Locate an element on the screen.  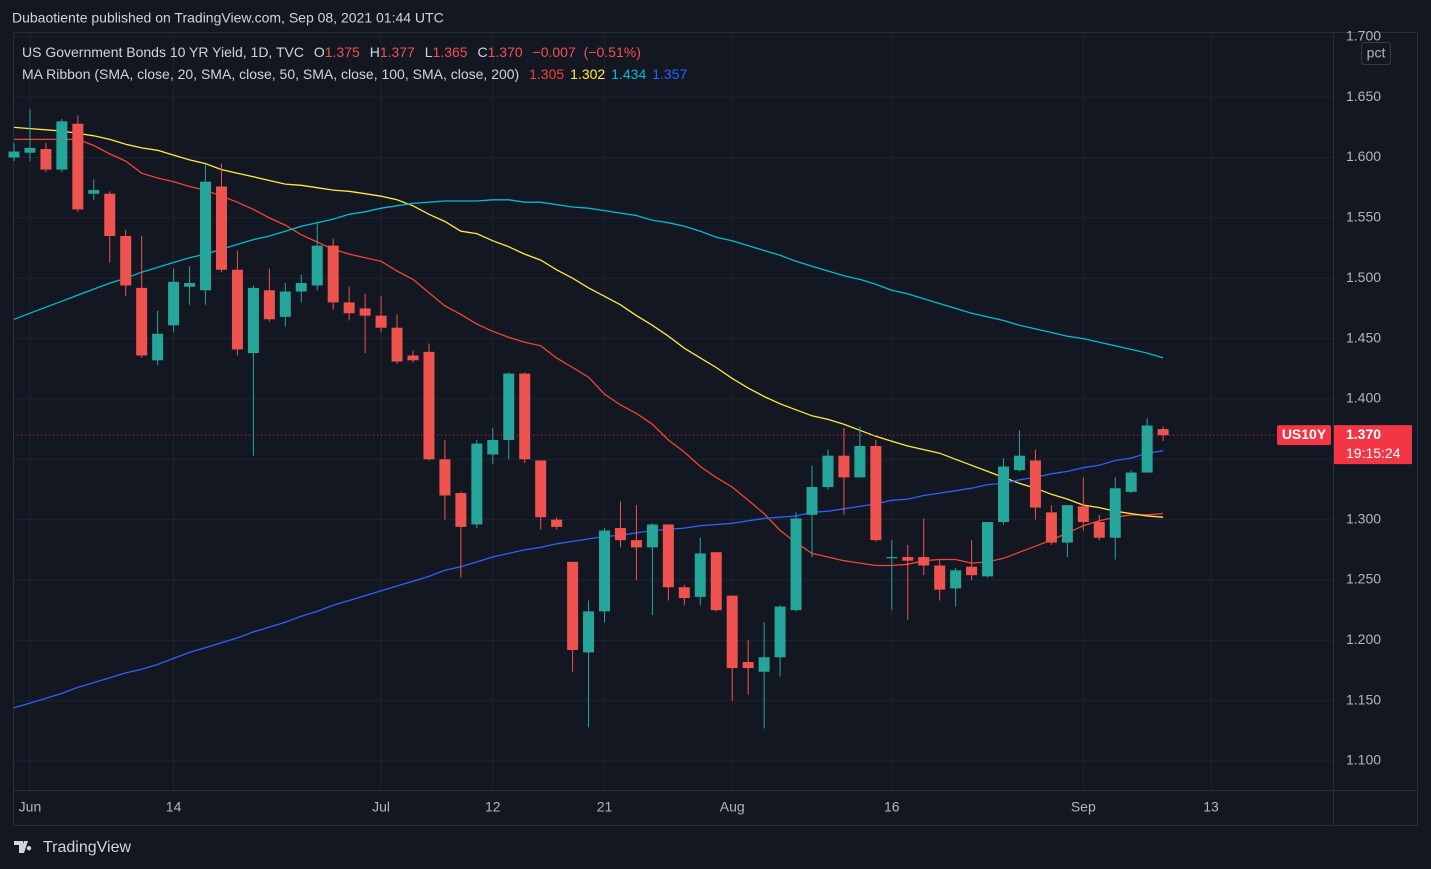
symbol-tag is located at coordinates (1304, 435).